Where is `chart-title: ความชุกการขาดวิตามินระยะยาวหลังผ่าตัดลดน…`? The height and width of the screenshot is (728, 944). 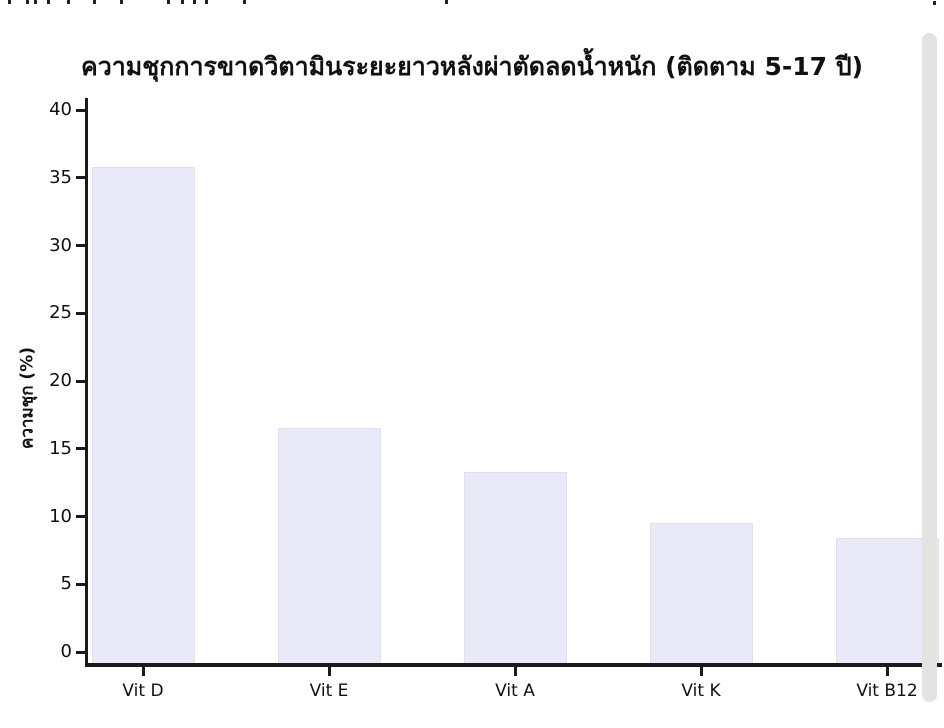
chart-title: ความชุกการขาดวิตามินระยะยาวหลังผ่าตัดลดน… is located at coordinates (472, 66).